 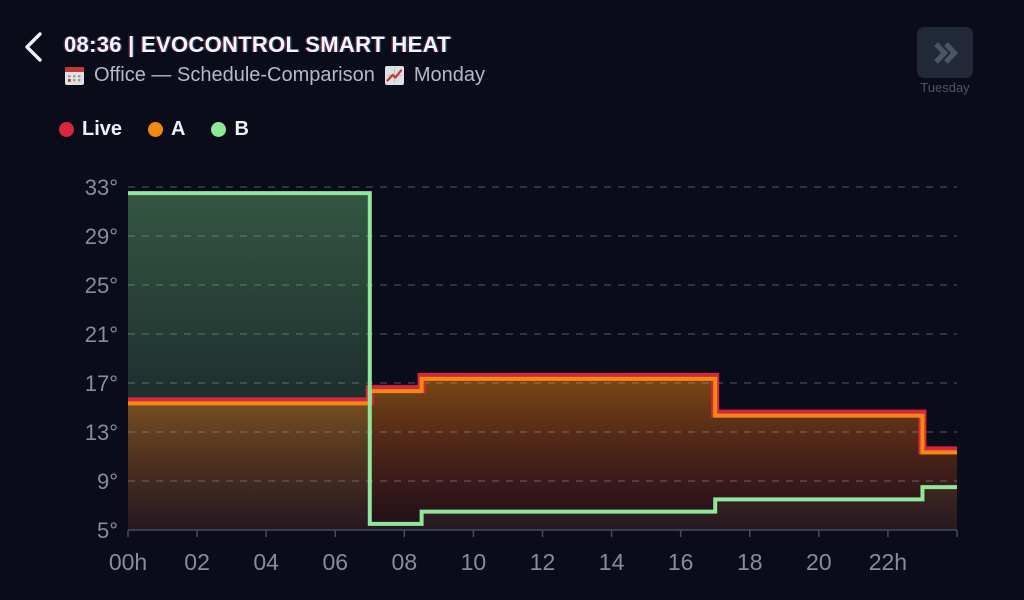 I want to click on x-tick-label: 06, so click(x=335, y=562).